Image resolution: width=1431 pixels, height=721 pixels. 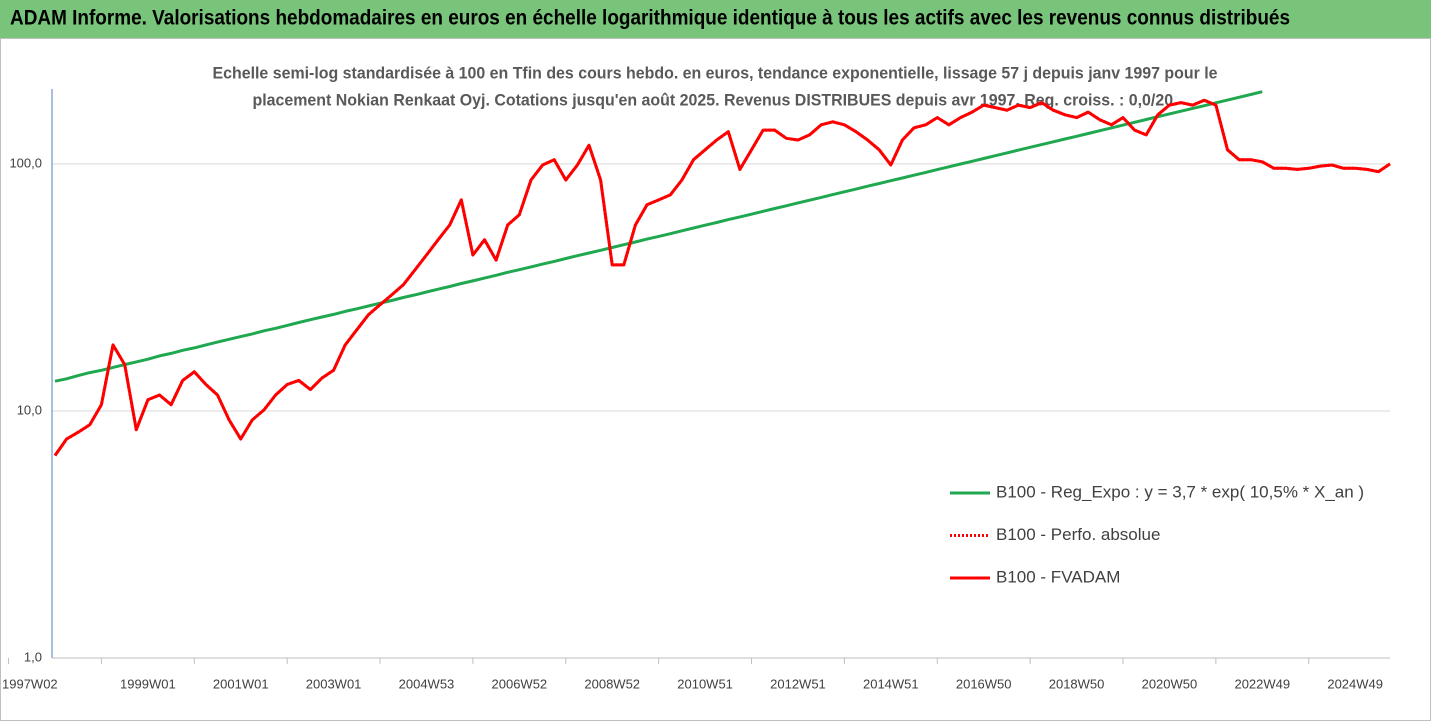 What do you see at coordinates (427, 683) in the screenshot?
I see `x-tick-label: 2004W53` at bounding box center [427, 683].